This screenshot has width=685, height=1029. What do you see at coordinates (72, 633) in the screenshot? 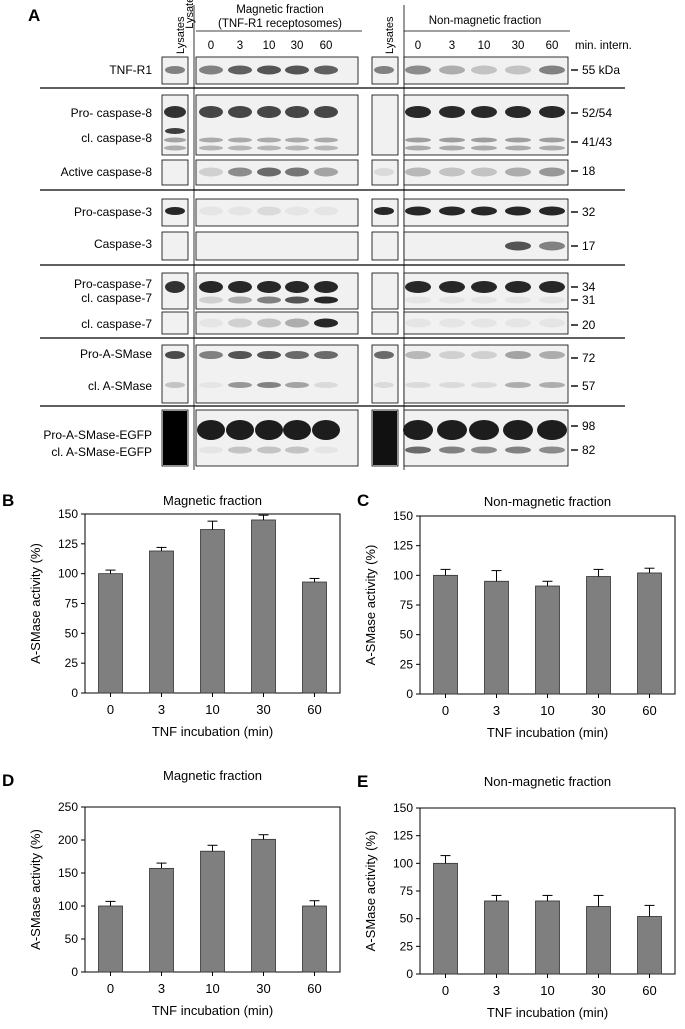
I see `y-tick-label: 50` at bounding box center [72, 633].